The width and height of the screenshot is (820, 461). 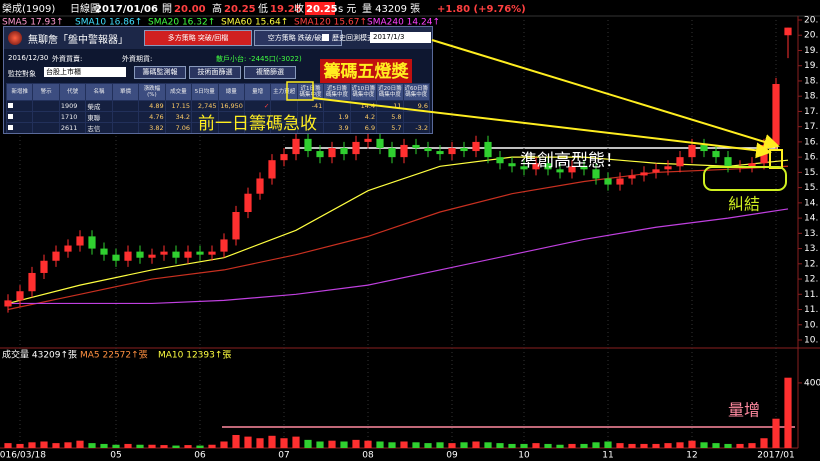 I want to click on column-header: 近60日籌碼集中度, so click(x=416, y=92).